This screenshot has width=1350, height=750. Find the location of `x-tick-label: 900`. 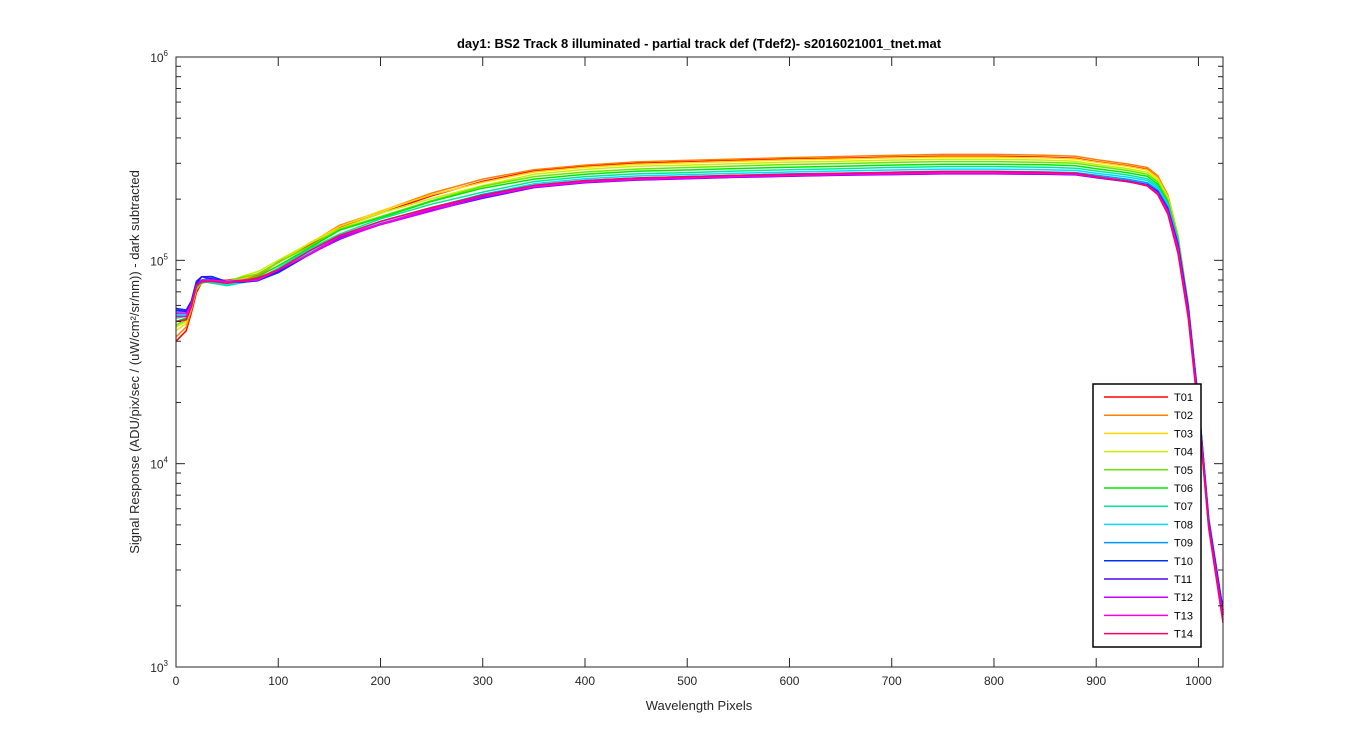

x-tick-label: 900 is located at coordinates (1096, 681).